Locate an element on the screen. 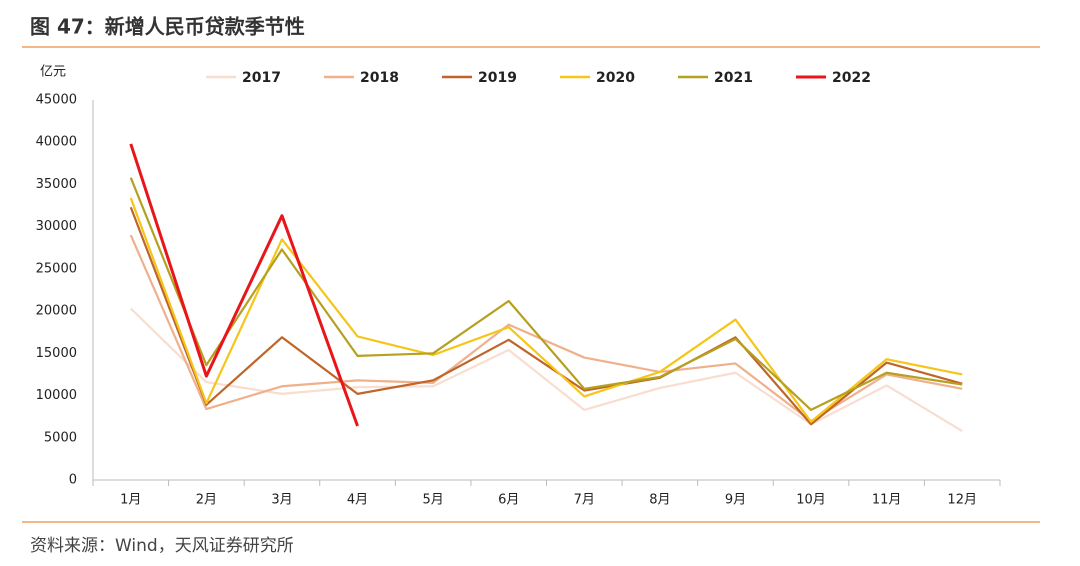  x-tick-label: 11月 is located at coordinates (887, 500).